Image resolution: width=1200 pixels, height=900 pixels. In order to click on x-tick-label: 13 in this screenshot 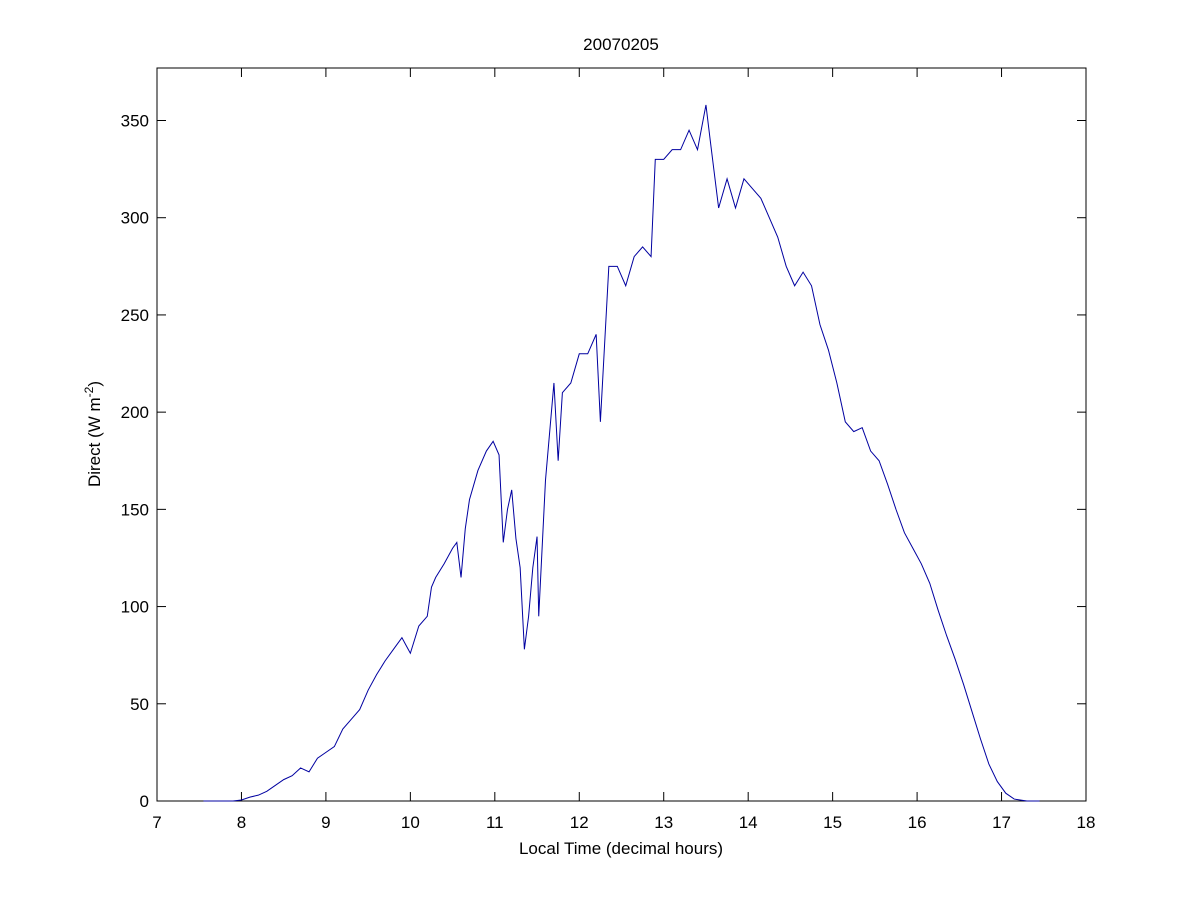, I will do `click(663, 822)`.